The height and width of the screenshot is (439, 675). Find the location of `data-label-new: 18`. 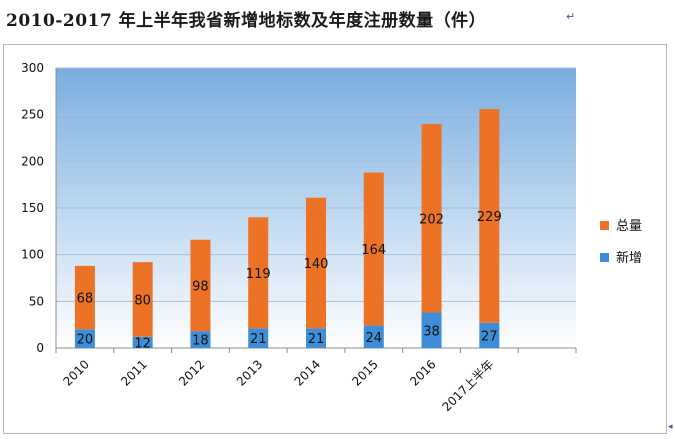

data-label-new: 18 is located at coordinates (200, 341).